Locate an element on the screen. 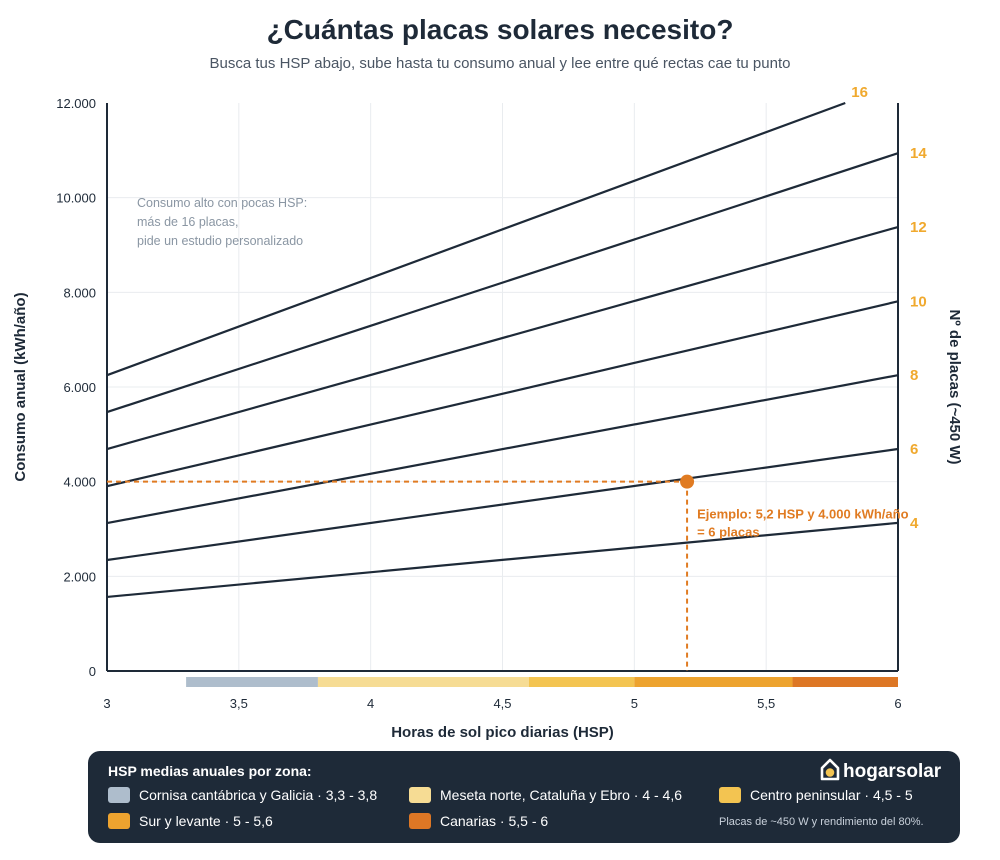 The height and width of the screenshot is (860, 1000). example-label-line1: Ejemplo: 5,2 HSP y 4.000 kWh/año is located at coordinates (803, 514).